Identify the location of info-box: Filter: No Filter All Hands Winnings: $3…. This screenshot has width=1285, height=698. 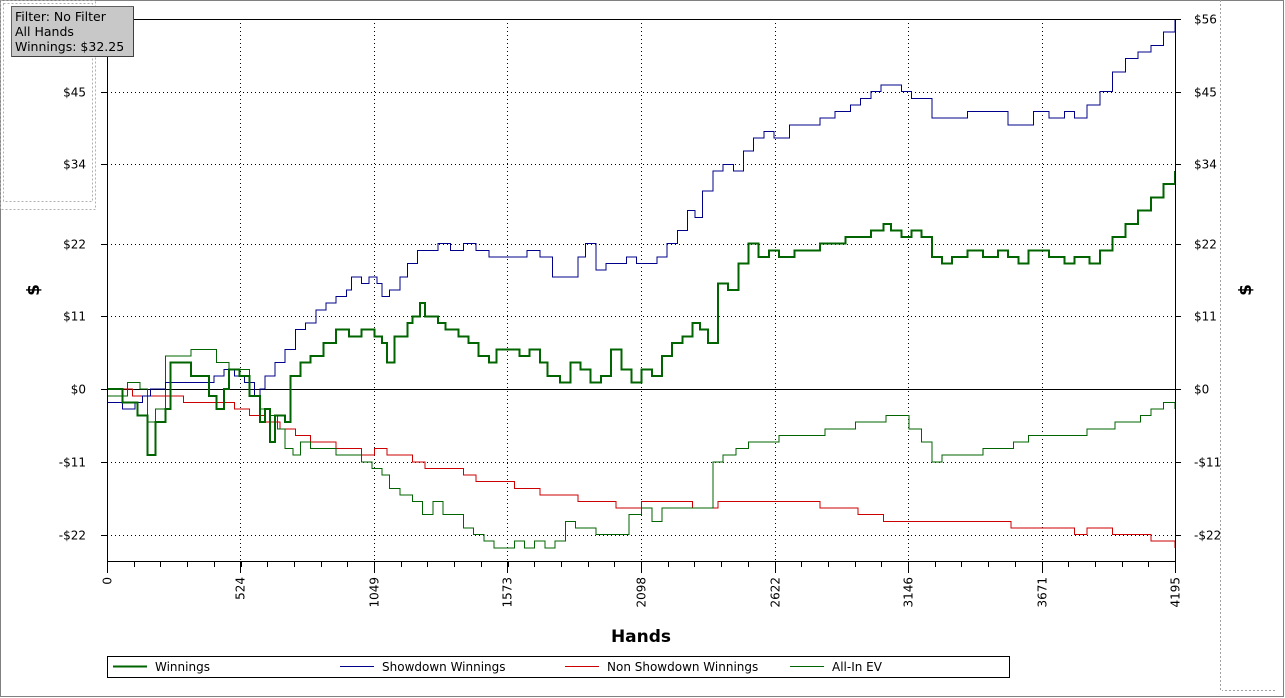
(72, 31).